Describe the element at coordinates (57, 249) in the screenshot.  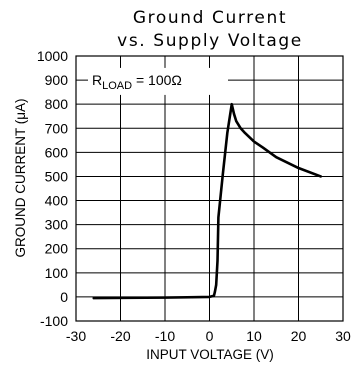
I see `y-tick-label: 200` at that location.